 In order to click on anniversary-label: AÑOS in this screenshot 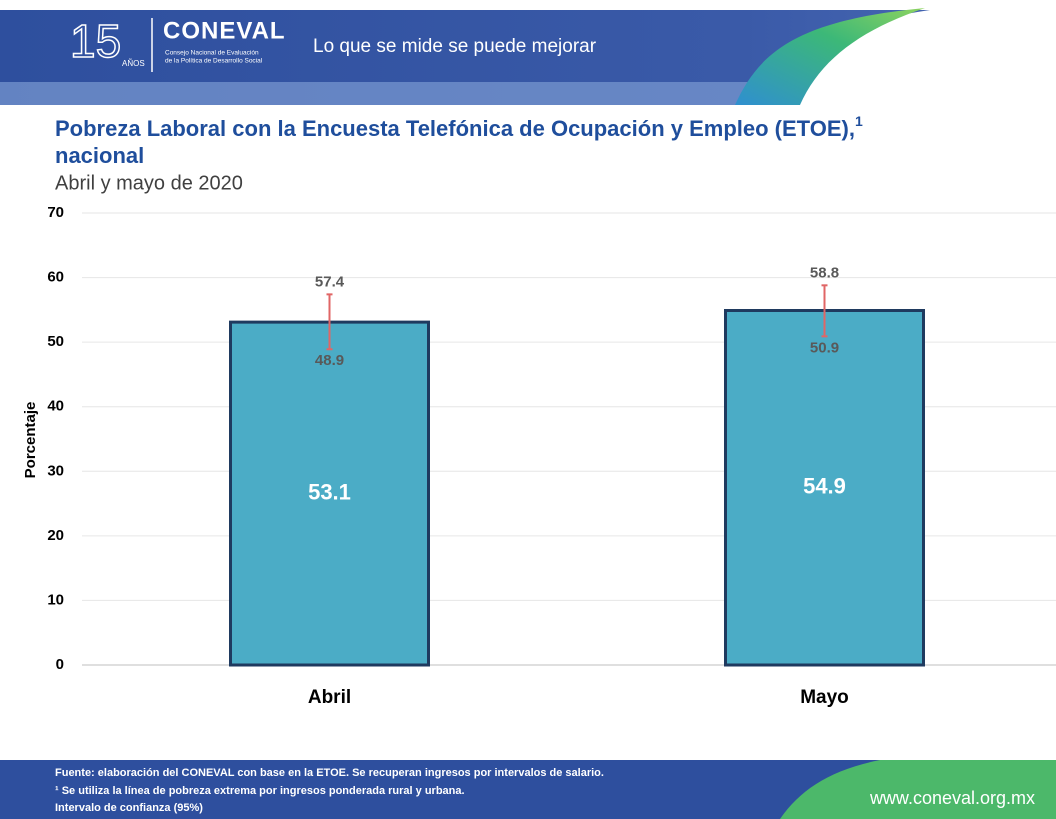, I will do `click(133, 63)`.